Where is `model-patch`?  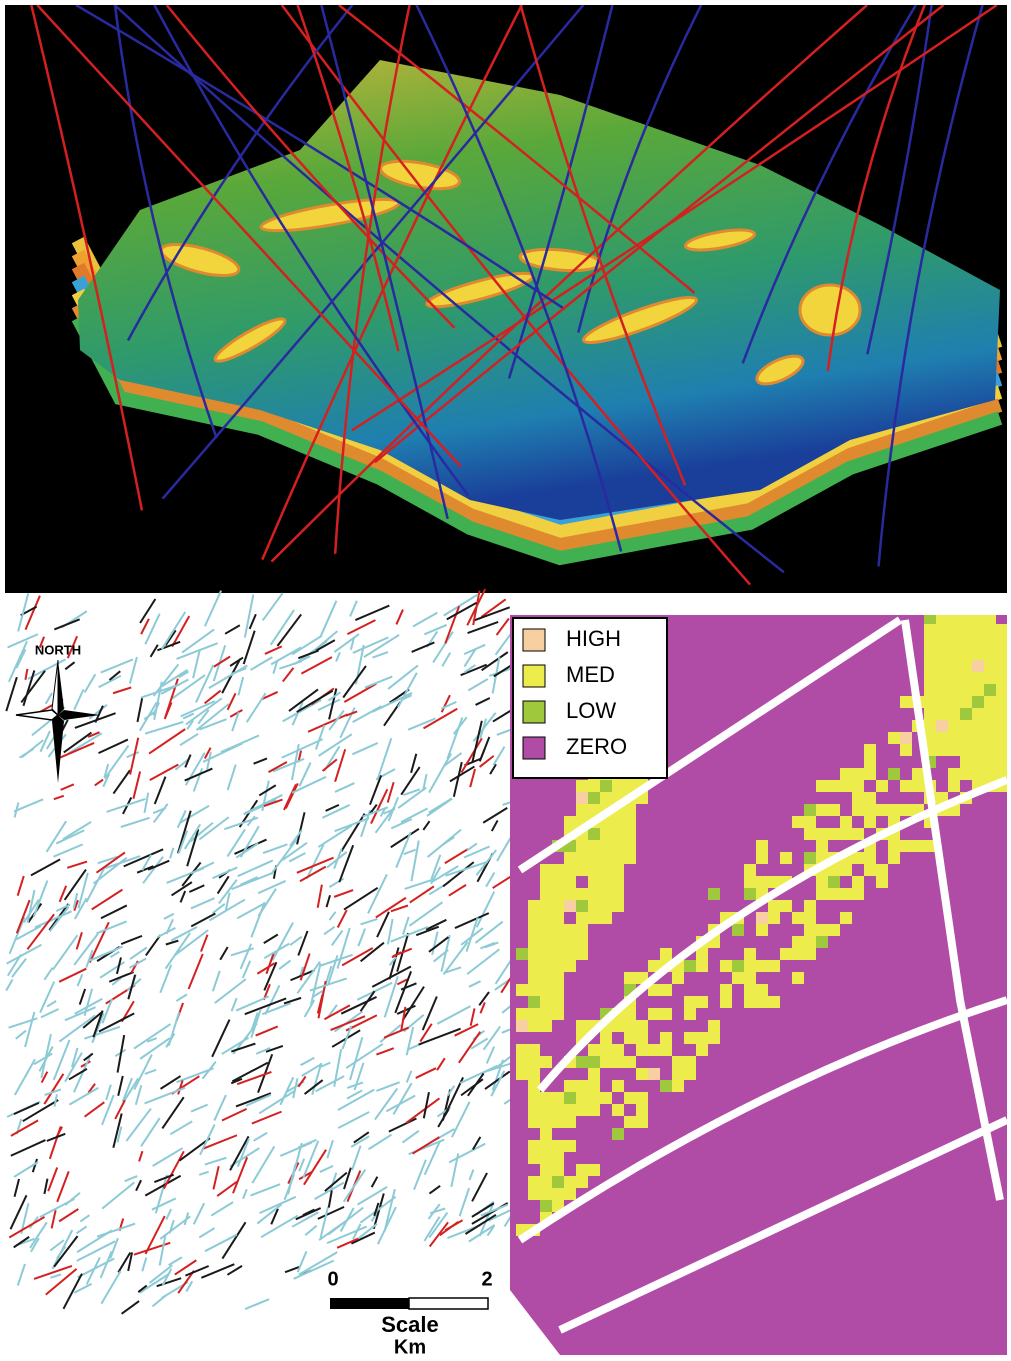 model-patch is located at coordinates (640, 320).